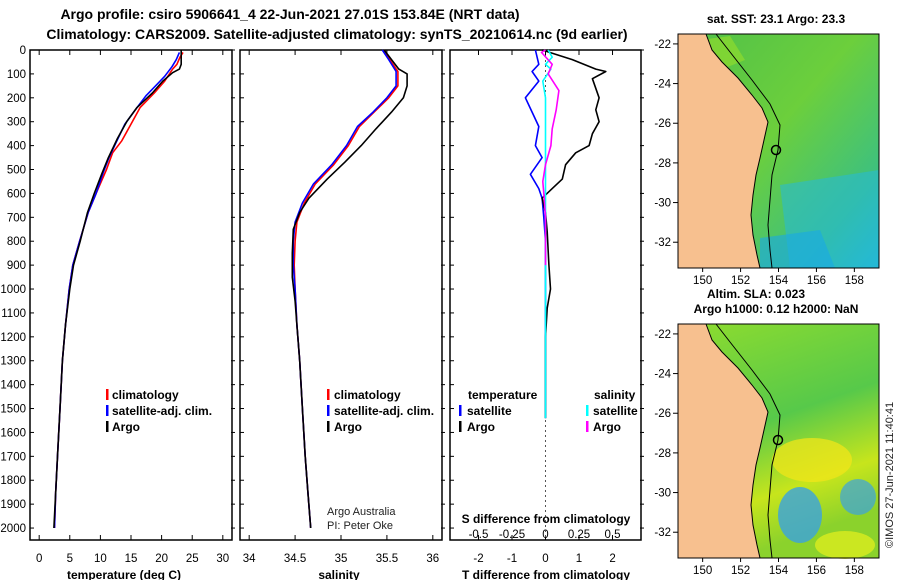 This screenshot has width=900, height=580. What do you see at coordinates (249, 559) in the screenshot?
I see `x-tick-label: 34` at bounding box center [249, 559].